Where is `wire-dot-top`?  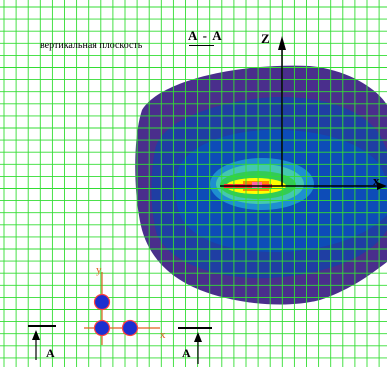 wire-dot-top is located at coordinates (102, 302).